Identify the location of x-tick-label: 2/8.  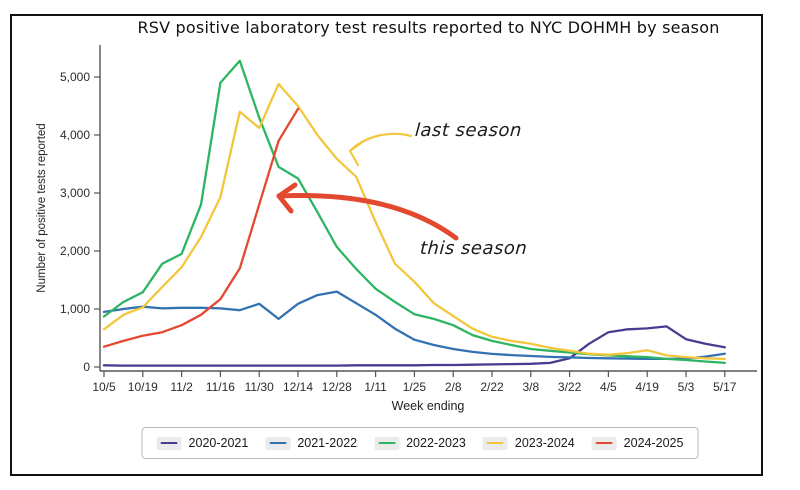
(453, 387).